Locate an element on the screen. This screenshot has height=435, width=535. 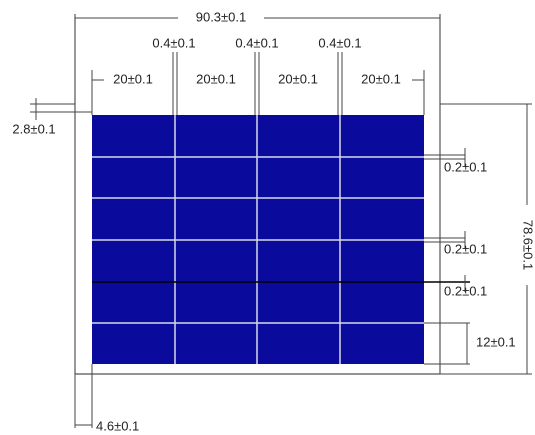
dimension-label: 12±0.1 is located at coordinates (496, 341).